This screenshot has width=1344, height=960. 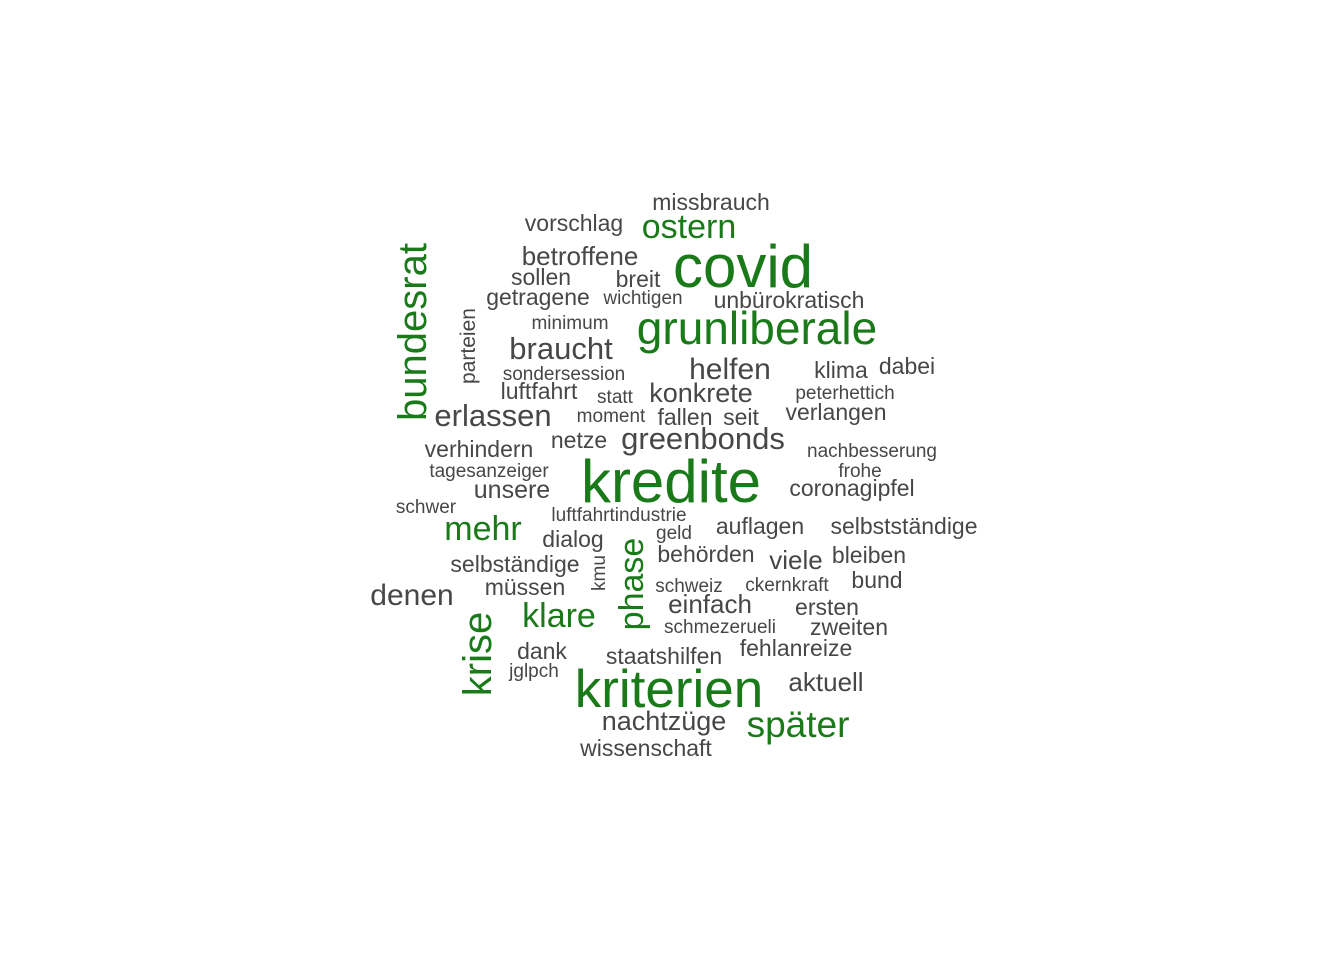 What do you see at coordinates (710, 604) in the screenshot?
I see `word-einfach: einfach` at bounding box center [710, 604].